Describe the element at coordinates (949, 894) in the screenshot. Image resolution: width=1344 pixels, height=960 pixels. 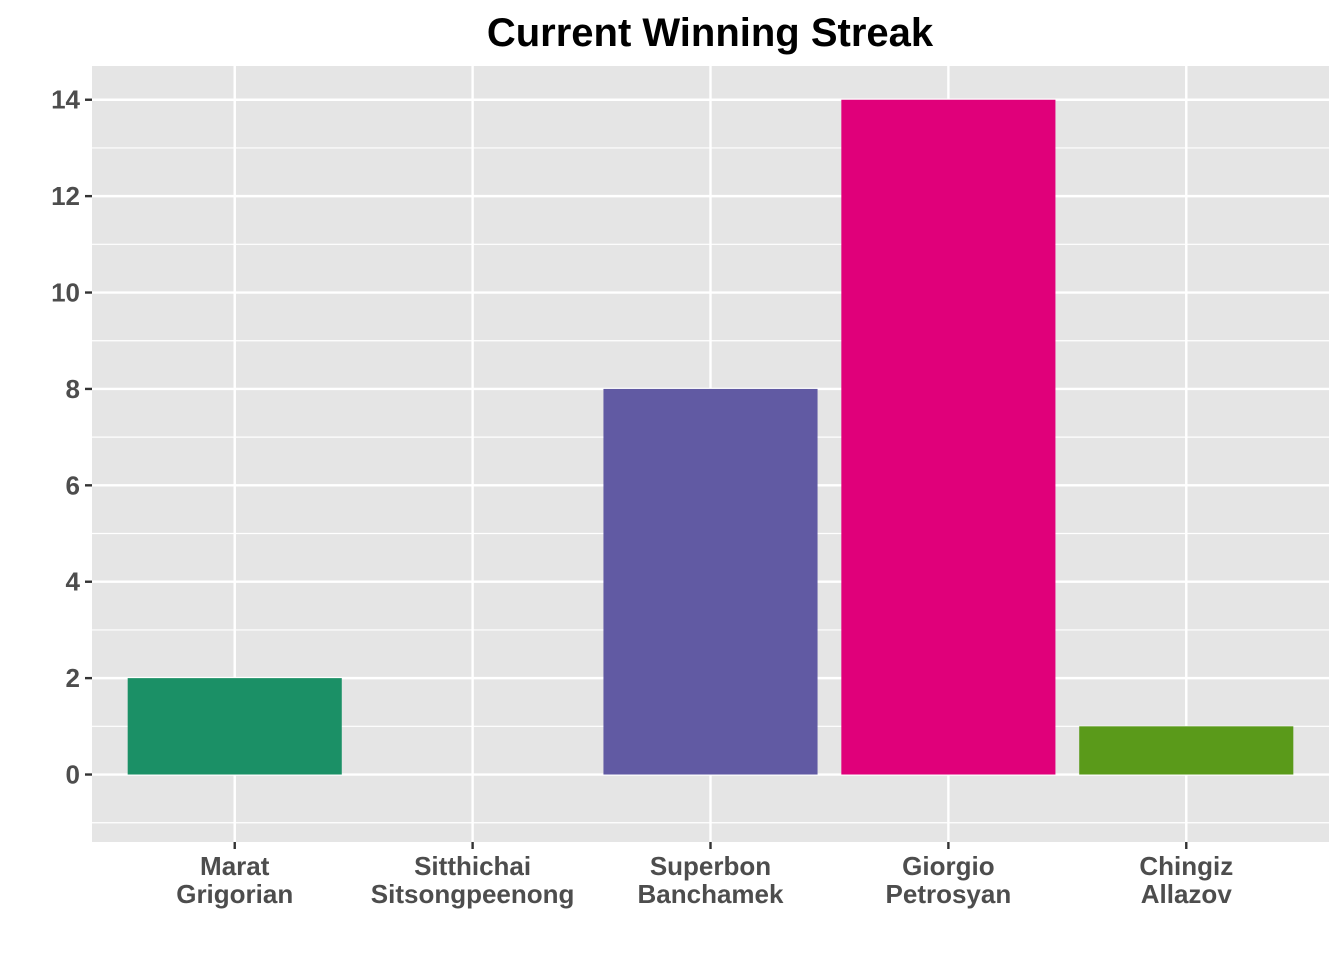
I see `x-tick-label-line: Petrosyan` at that location.